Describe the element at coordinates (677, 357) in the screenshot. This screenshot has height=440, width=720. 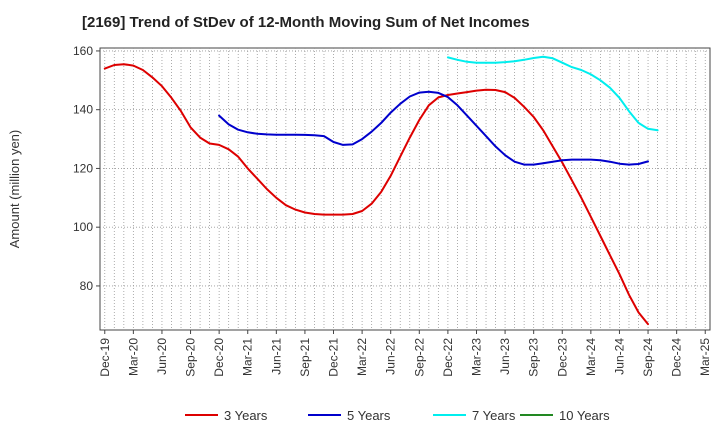
I see `x-tick-label: Dec-24` at that location.